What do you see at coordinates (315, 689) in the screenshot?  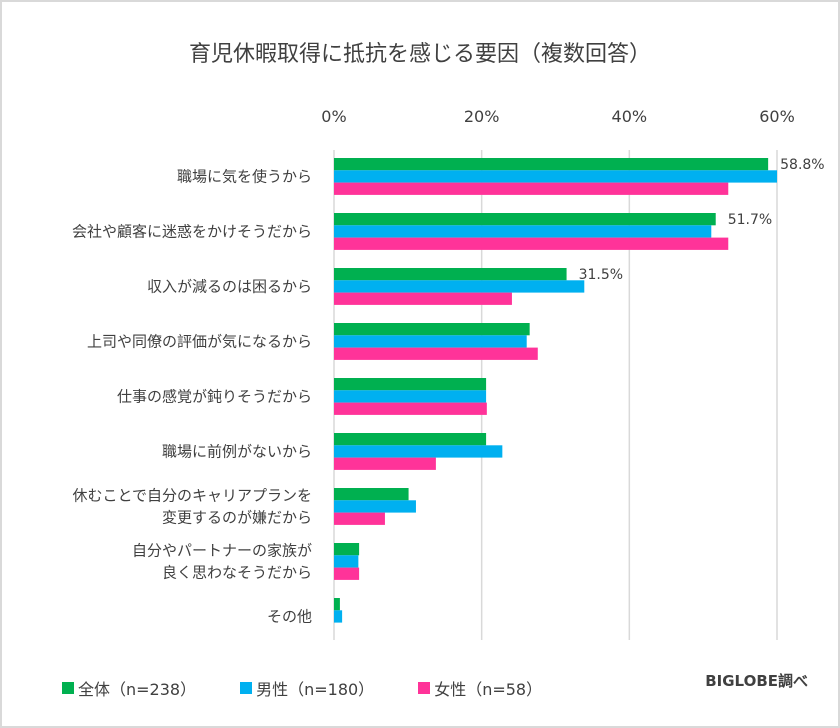 I see `legend-label-male: 男性（n=180）` at bounding box center [315, 689].